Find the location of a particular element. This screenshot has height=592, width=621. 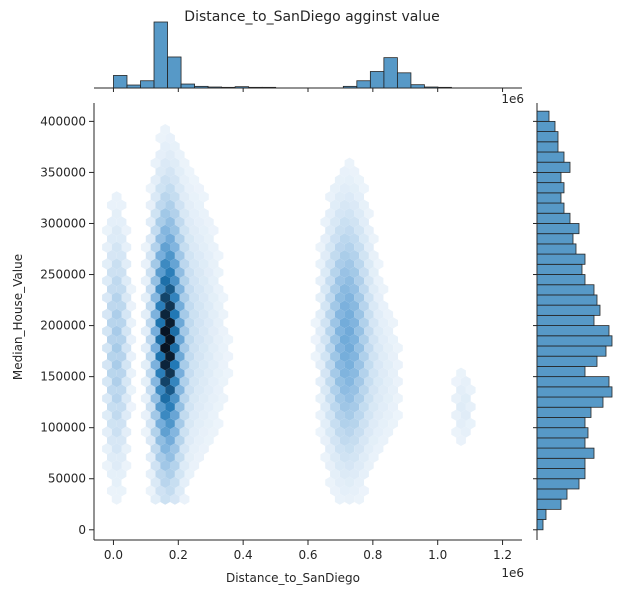

y-tick-label: 100000 is located at coordinates (63, 428).